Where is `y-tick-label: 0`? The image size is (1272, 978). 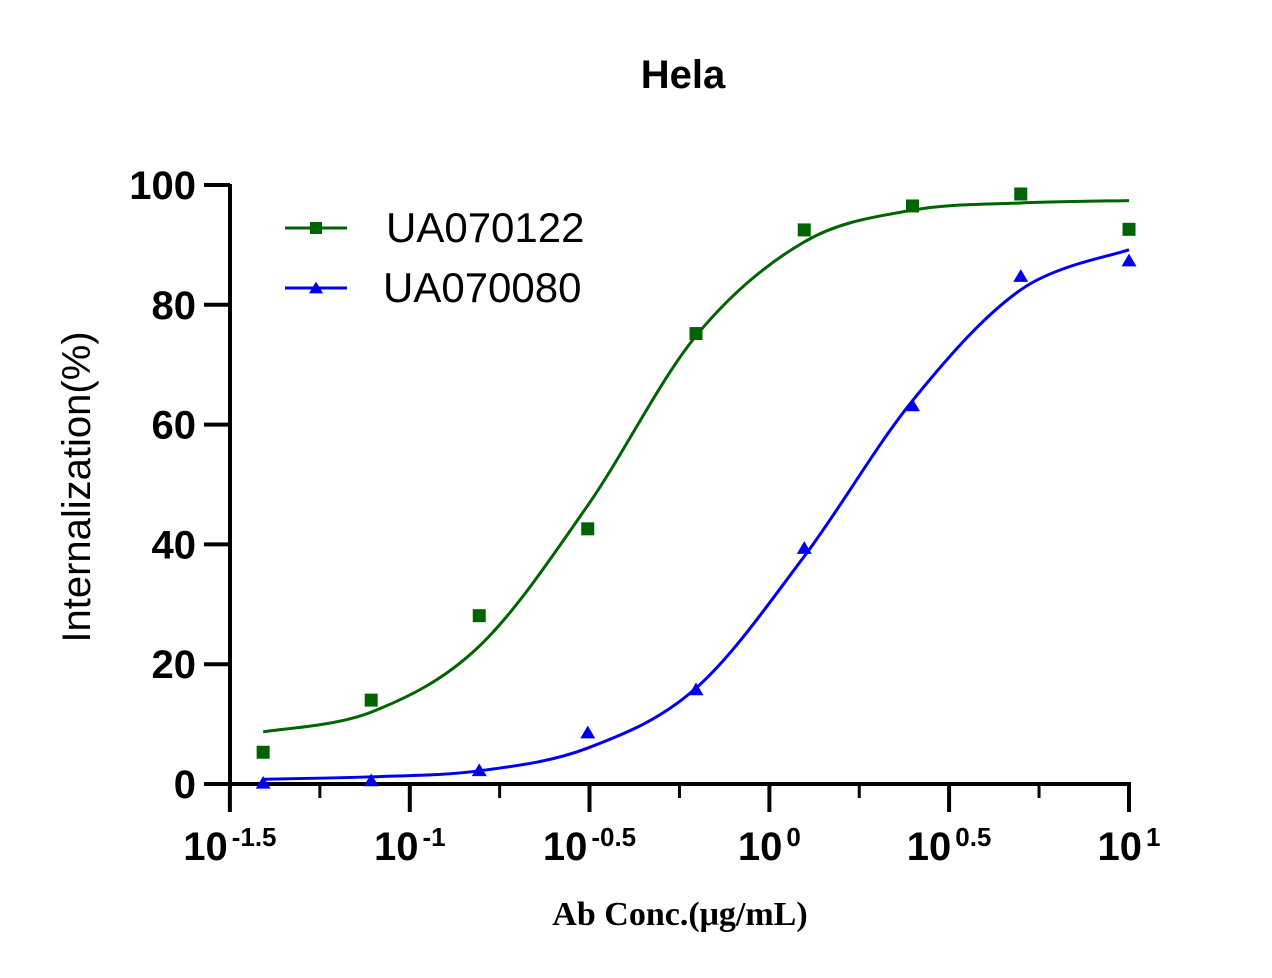 y-tick-label: 0 is located at coordinates (185, 785).